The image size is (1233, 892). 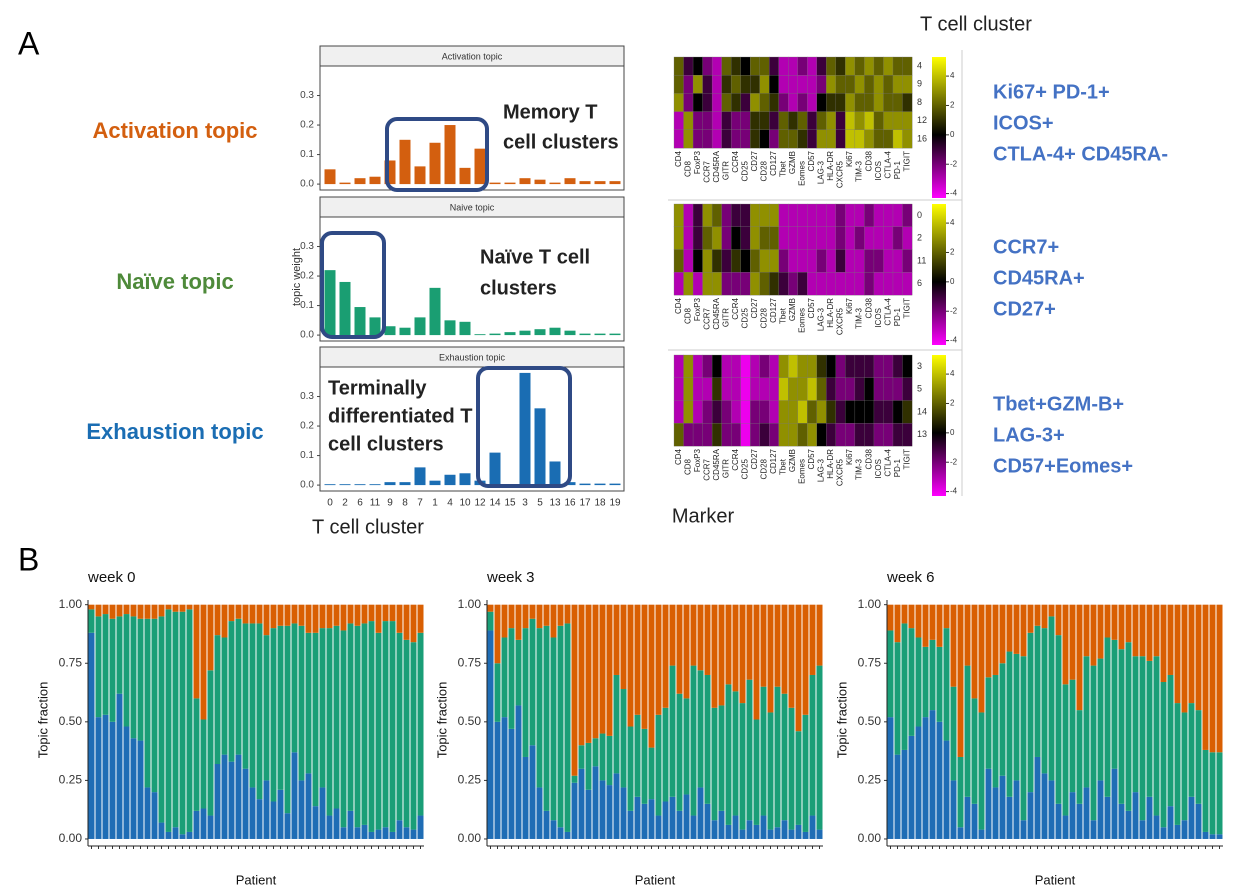 What do you see at coordinates (678, 158) in the screenshot?
I see `marker-label: CD4` at bounding box center [678, 158].